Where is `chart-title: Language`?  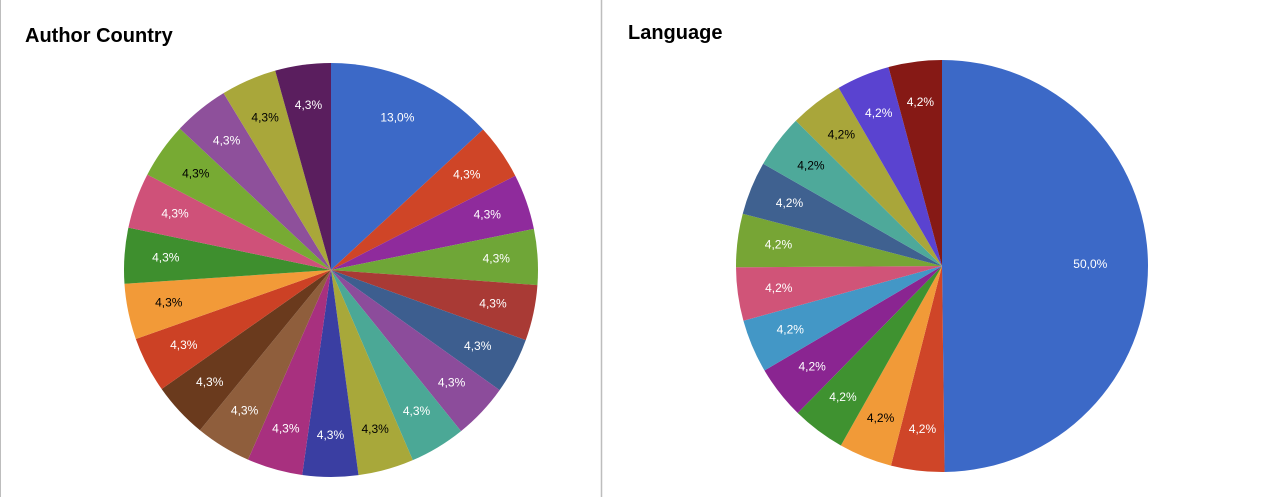
chart-title: Language is located at coordinates (675, 33).